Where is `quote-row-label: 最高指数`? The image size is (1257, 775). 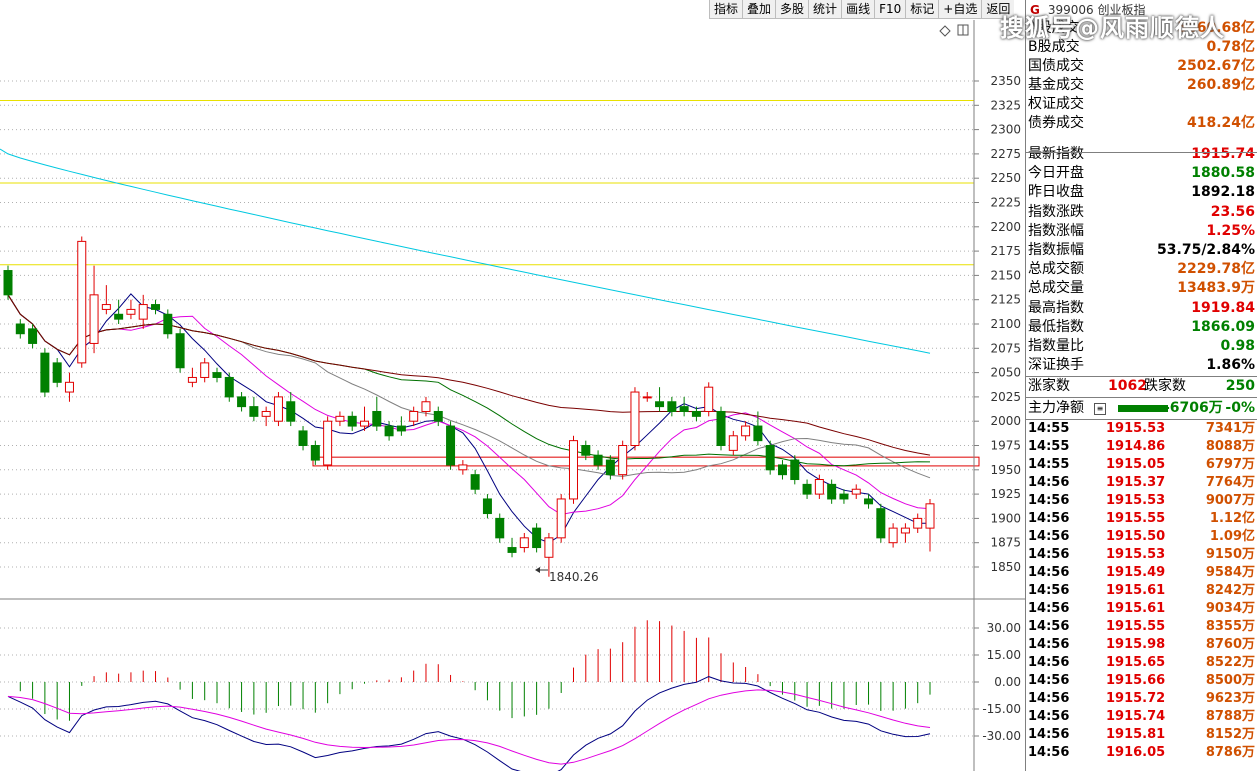
quote-row-label: 最高指数 is located at coordinates (1056, 307).